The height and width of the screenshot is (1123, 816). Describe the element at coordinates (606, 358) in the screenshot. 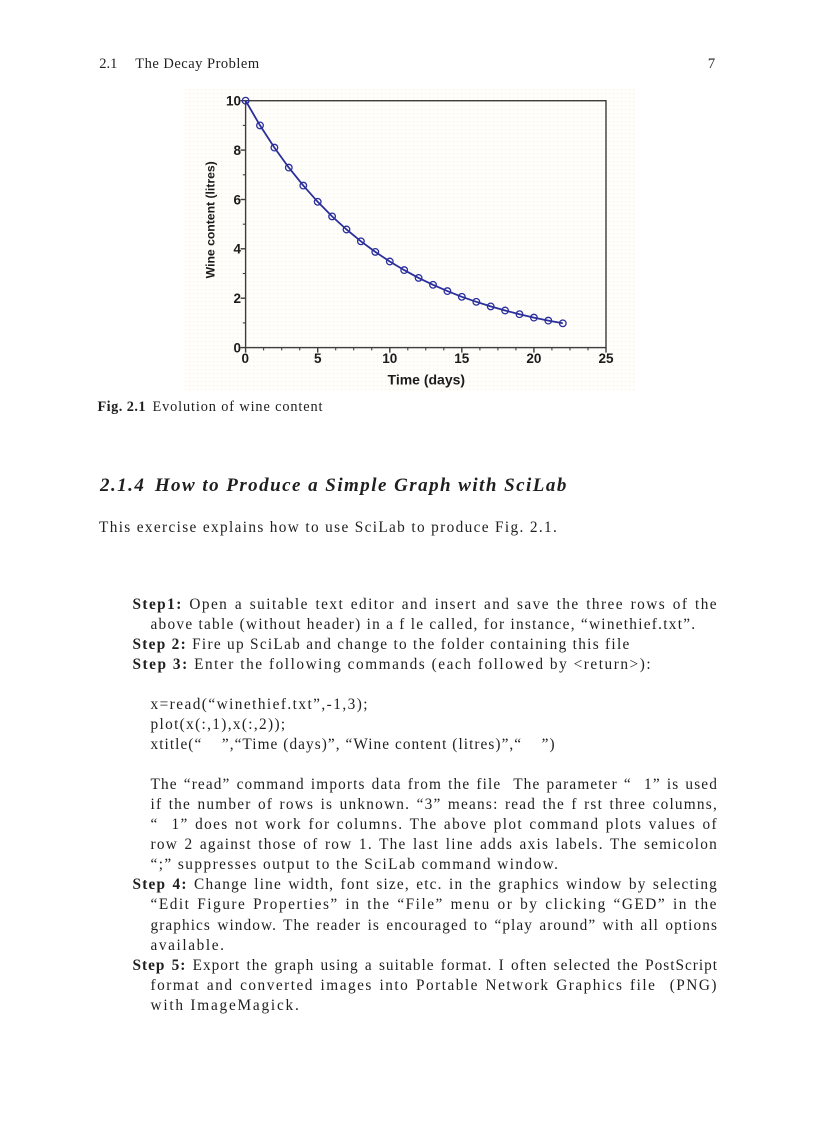

I see `svg-text: 25` at that location.